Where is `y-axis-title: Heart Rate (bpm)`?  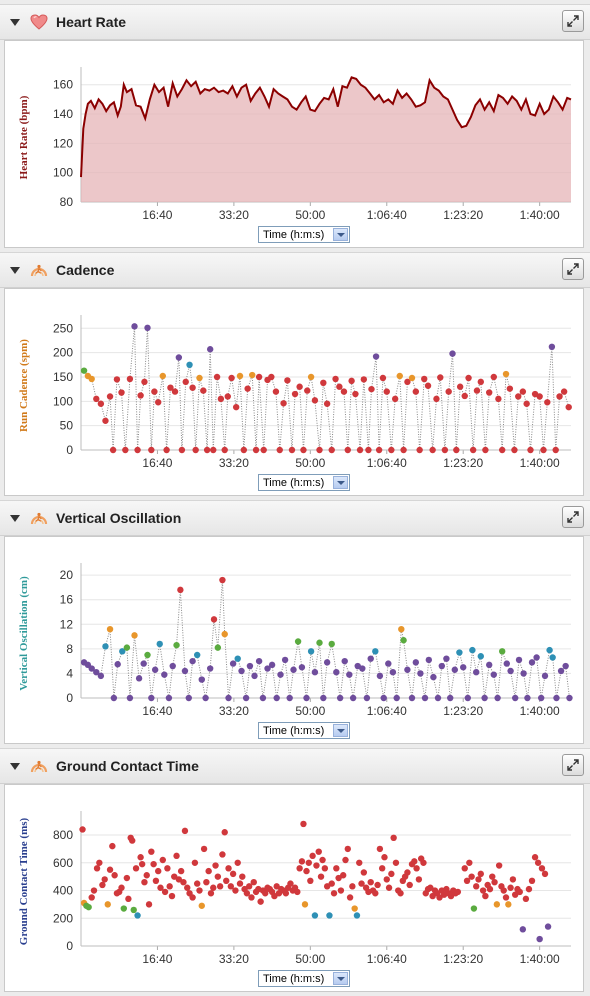 y-axis-title: Heart Rate (bpm) is located at coordinates (24, 137).